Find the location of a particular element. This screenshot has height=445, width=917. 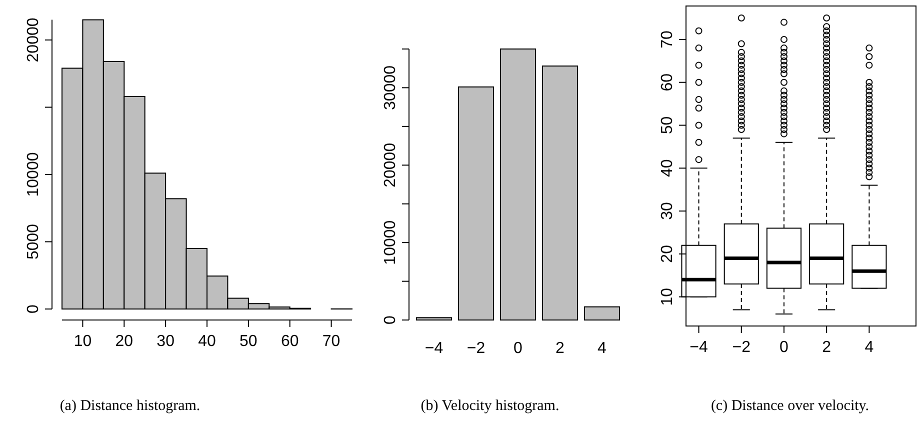

y-tick-label: 10 is located at coordinates (667, 297).